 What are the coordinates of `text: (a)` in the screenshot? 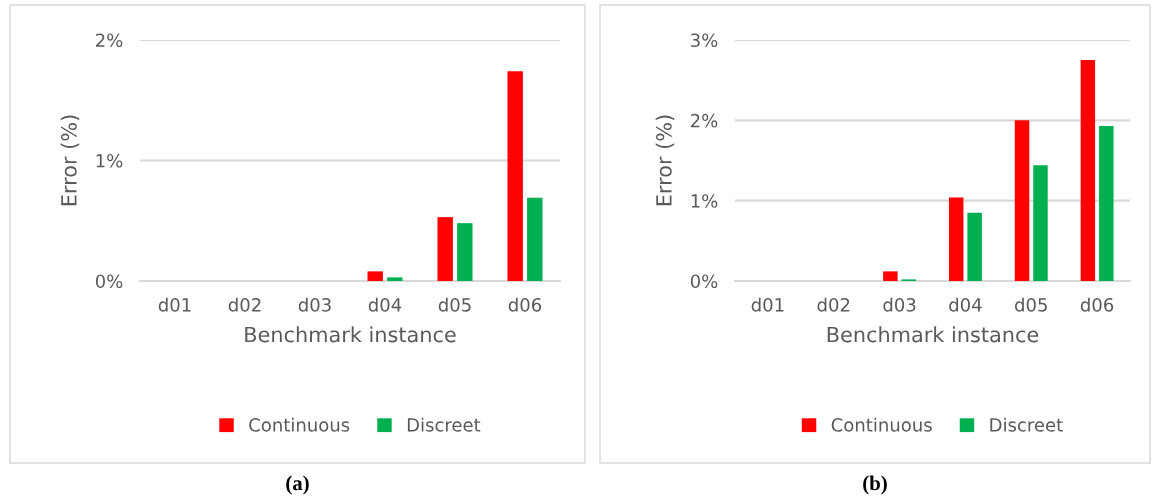 It's located at (297, 485).